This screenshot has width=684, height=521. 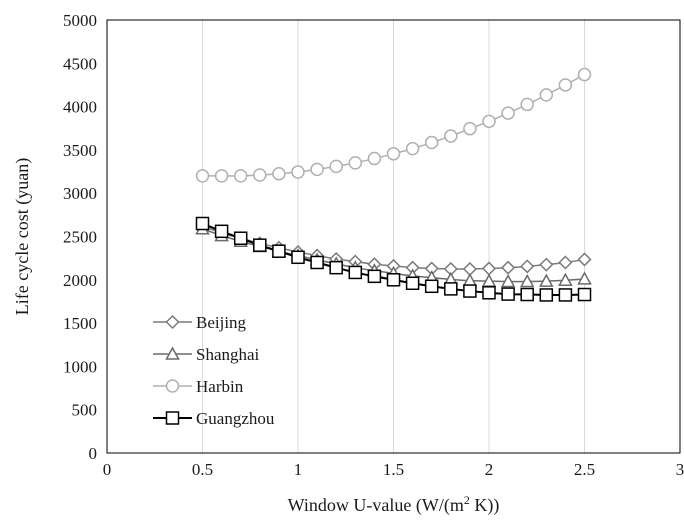 What do you see at coordinates (393, 259) in the screenshot?
I see `series-guangzhou` at bounding box center [393, 259].